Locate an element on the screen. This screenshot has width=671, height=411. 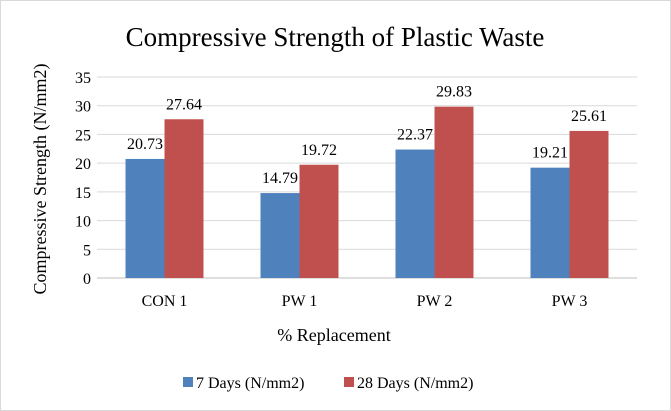
x-tick-label: PW 3 is located at coordinates (570, 301).